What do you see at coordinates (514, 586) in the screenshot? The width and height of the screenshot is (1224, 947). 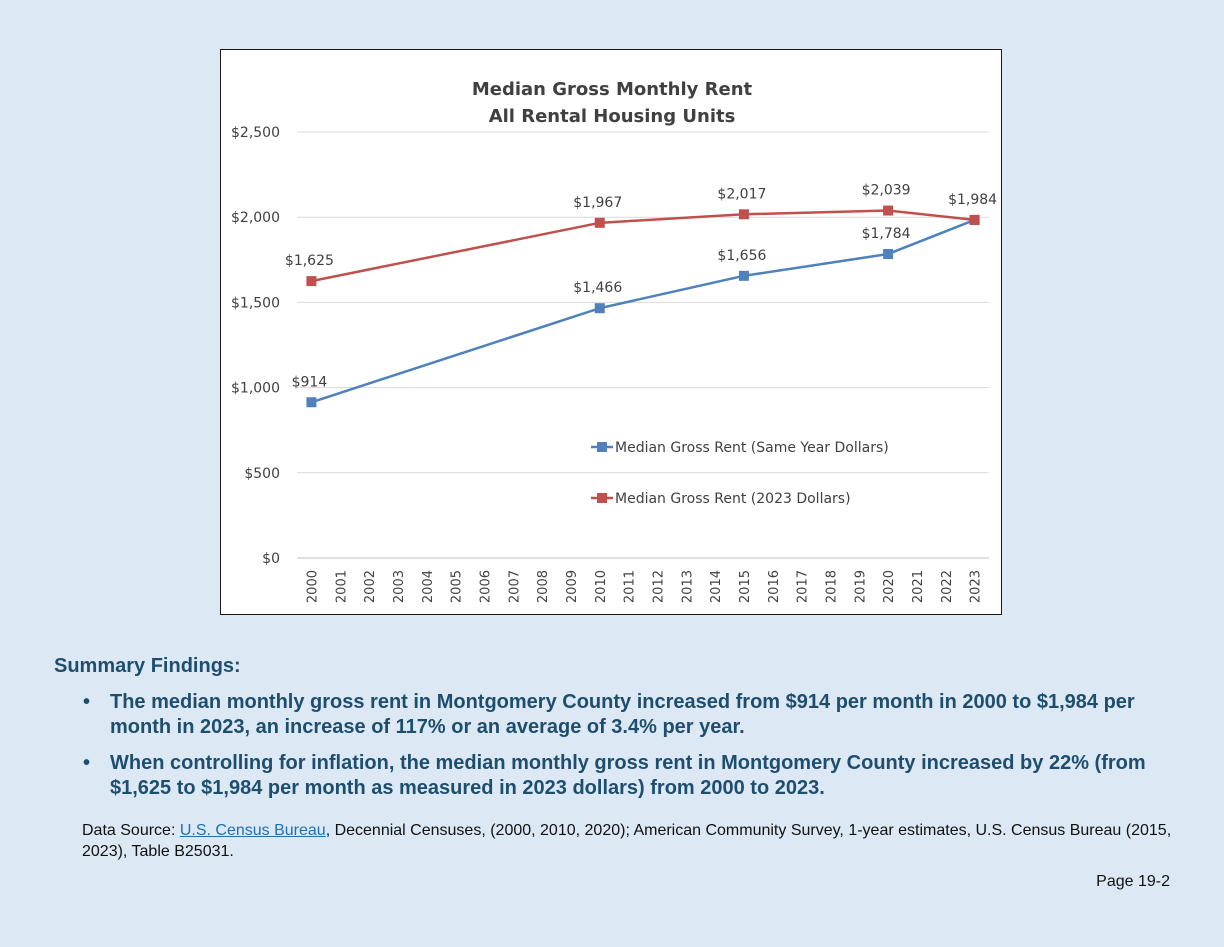 I see `x-tick-label: 2007` at bounding box center [514, 586].